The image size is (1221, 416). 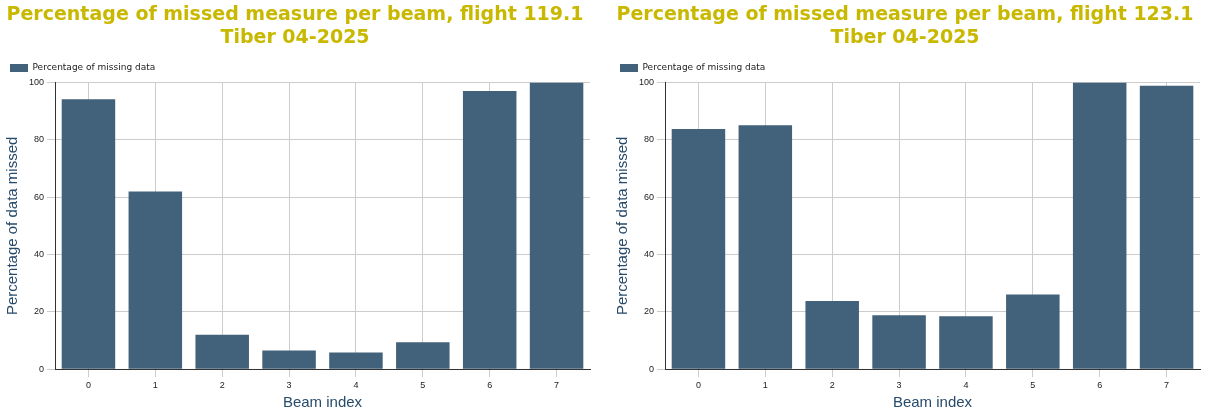 What do you see at coordinates (295, 25) in the screenshot?
I see `chart-title: Percentage of missed measure per beam, flight 119.1 Tiber 04-2025` at bounding box center [295, 25].